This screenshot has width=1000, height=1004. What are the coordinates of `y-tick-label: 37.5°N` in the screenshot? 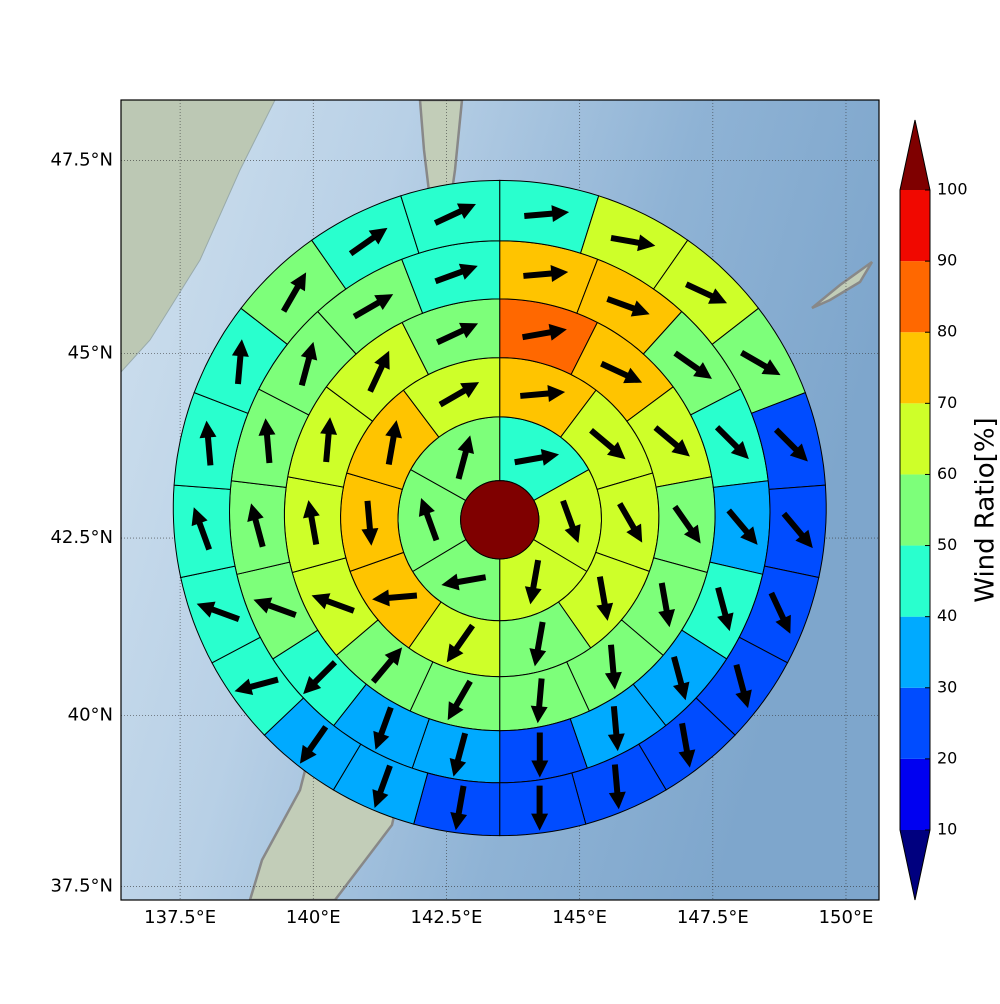 It's located at (81, 886).